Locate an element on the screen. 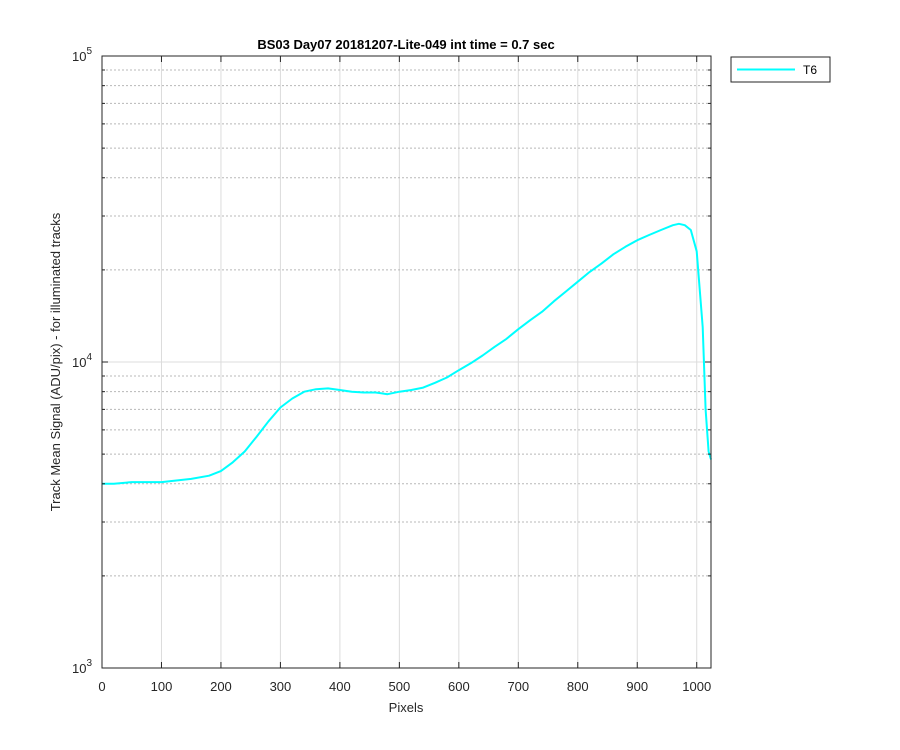 The height and width of the screenshot is (750, 900). x-tick-label: 900 is located at coordinates (637, 686).